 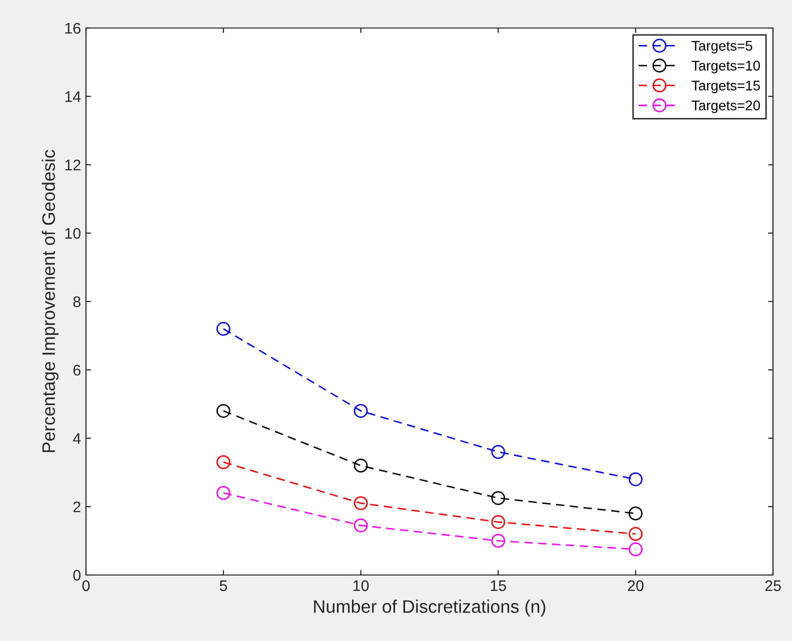 What do you see at coordinates (72, 28) in the screenshot?
I see `y-tick-label: 16` at bounding box center [72, 28].